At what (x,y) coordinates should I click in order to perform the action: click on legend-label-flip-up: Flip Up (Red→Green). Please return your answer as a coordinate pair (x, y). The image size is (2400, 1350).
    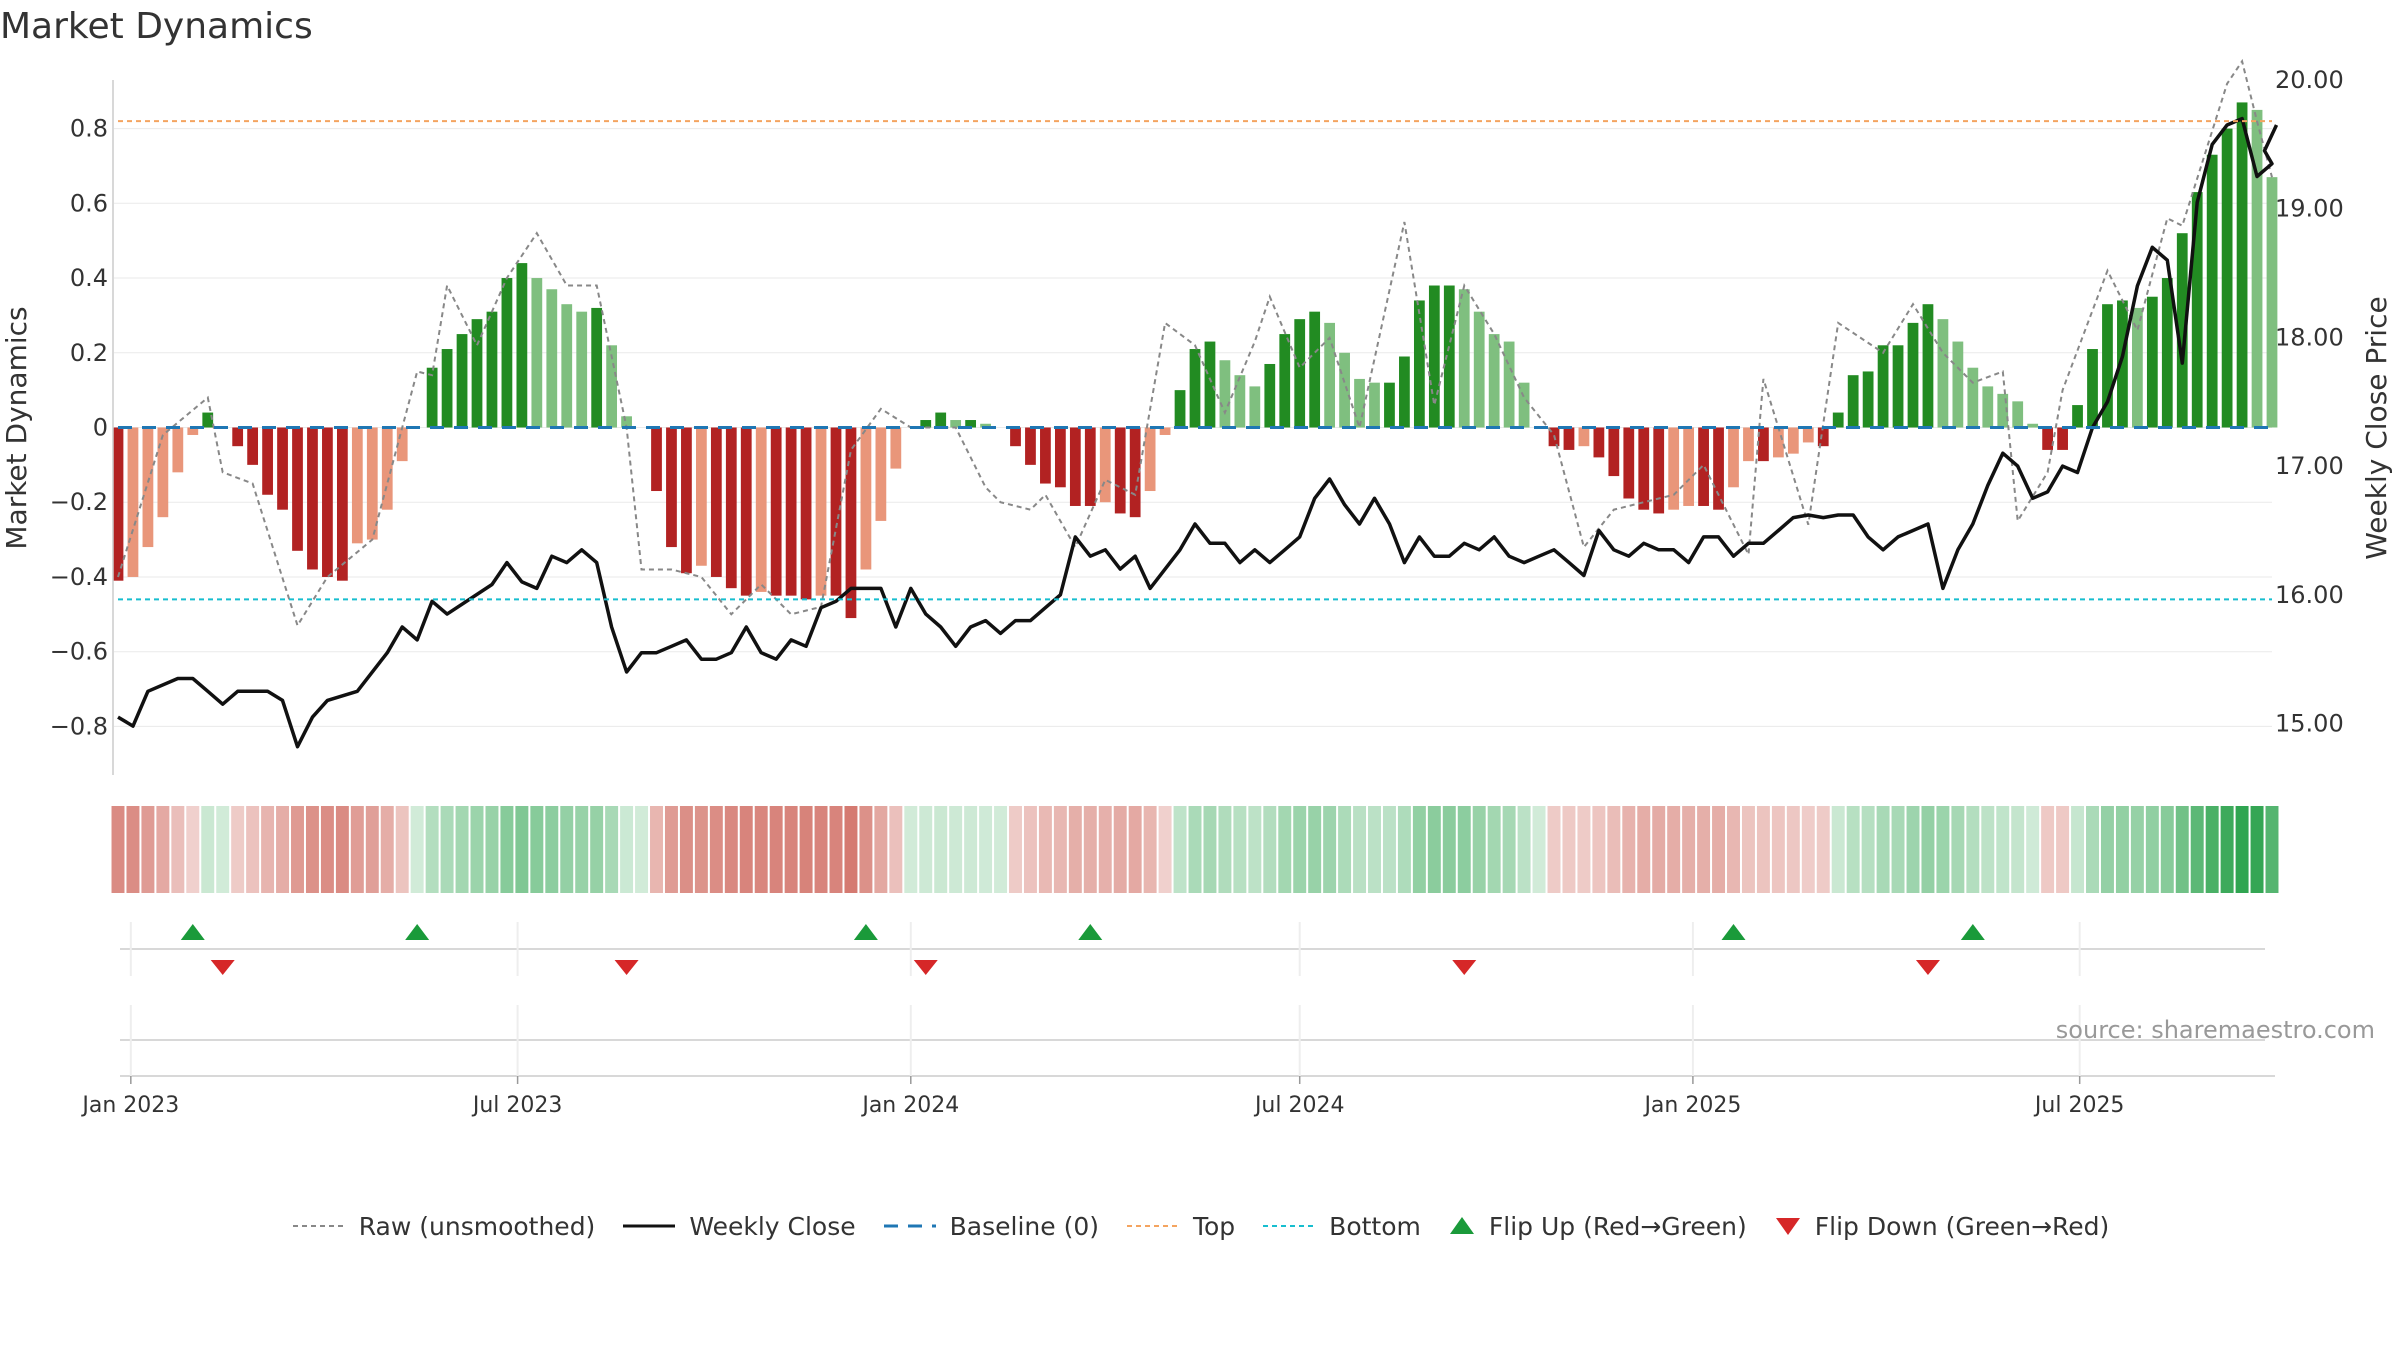
    Looking at the image, I should click on (1617, 1226).